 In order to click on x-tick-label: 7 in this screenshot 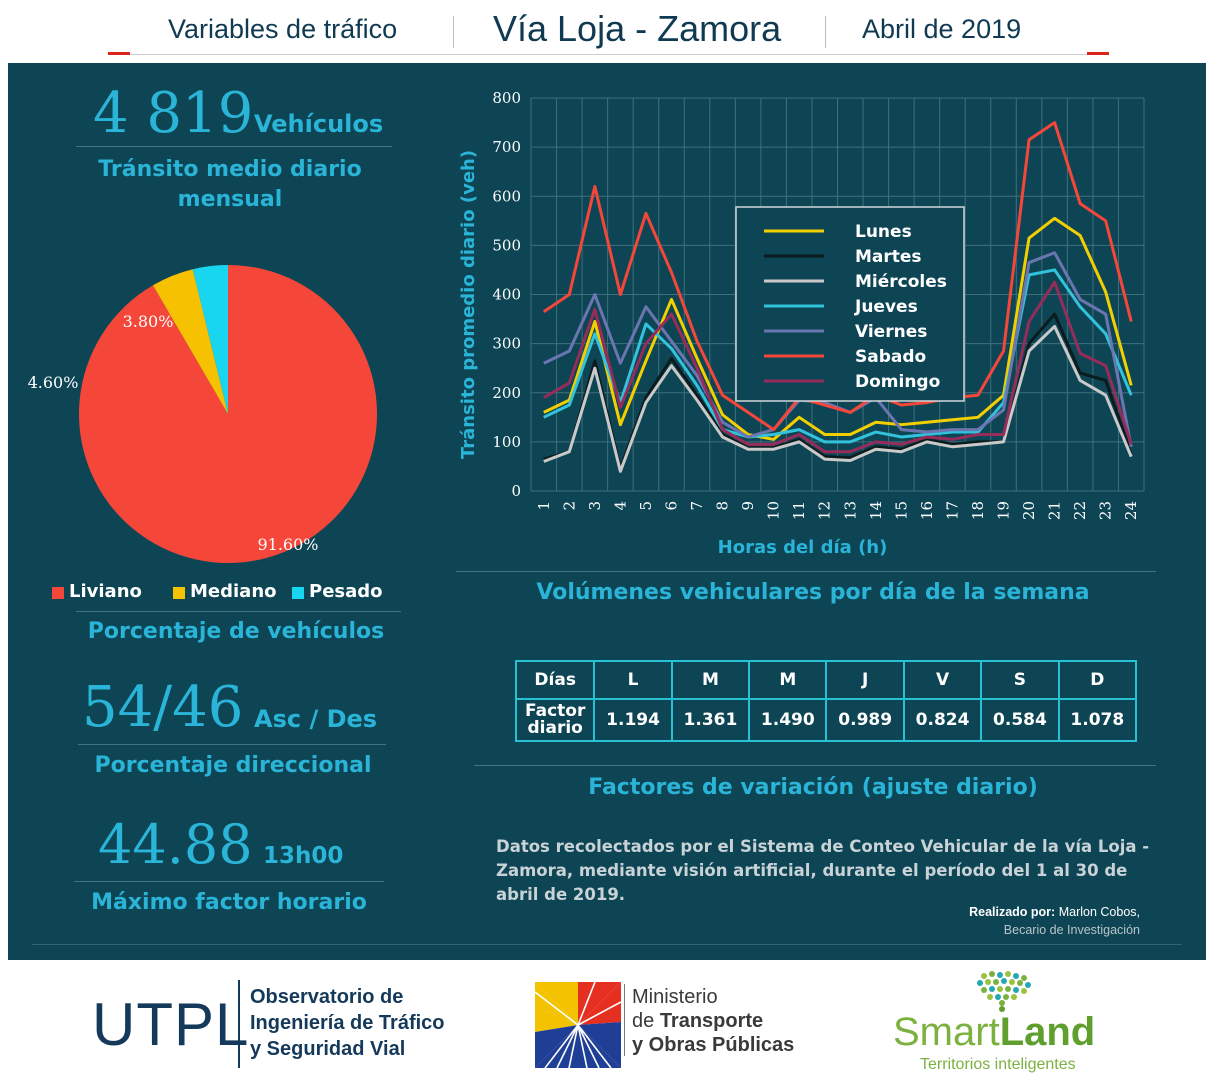, I will do `click(697, 506)`.